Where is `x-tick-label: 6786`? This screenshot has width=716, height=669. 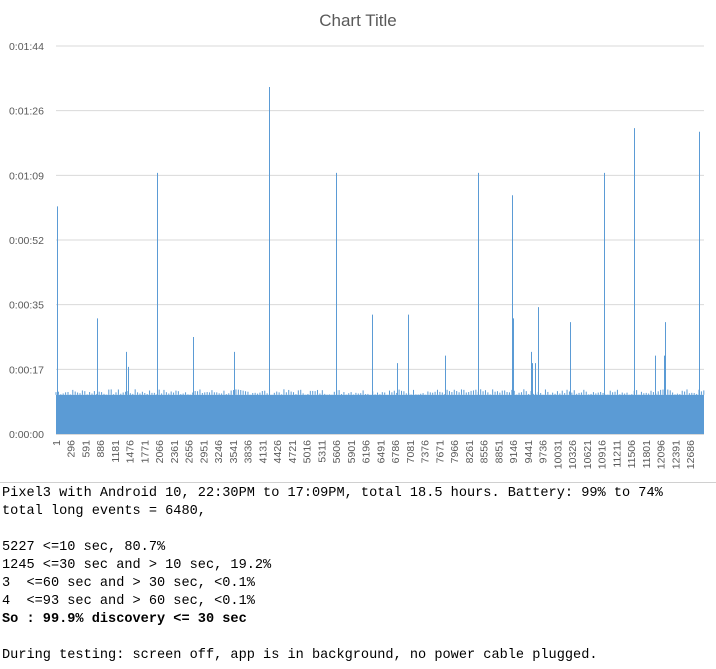
x-tick-label: 6786 is located at coordinates (396, 452).